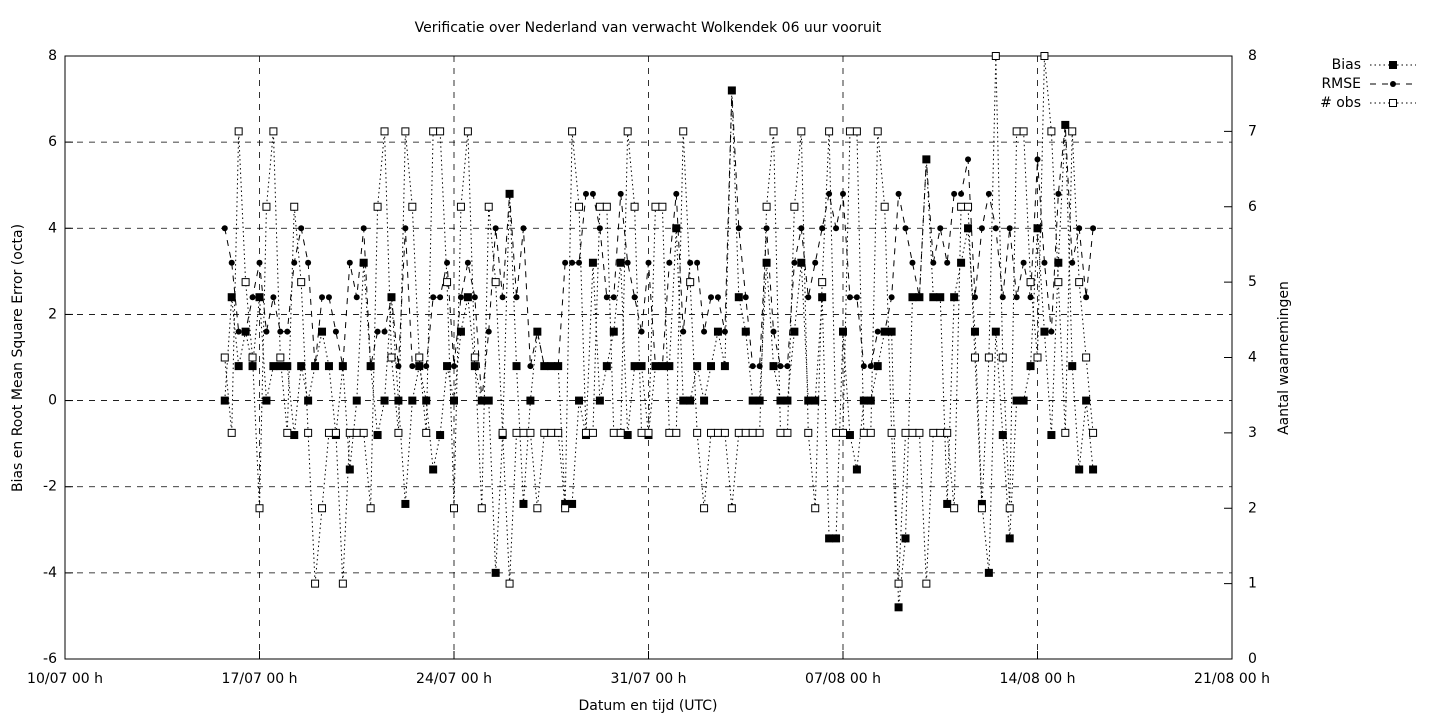 The image size is (1440, 720). What do you see at coordinates (260, 679) in the screenshot?
I see `x-tick-label: 17/07 00 h` at bounding box center [260, 679].